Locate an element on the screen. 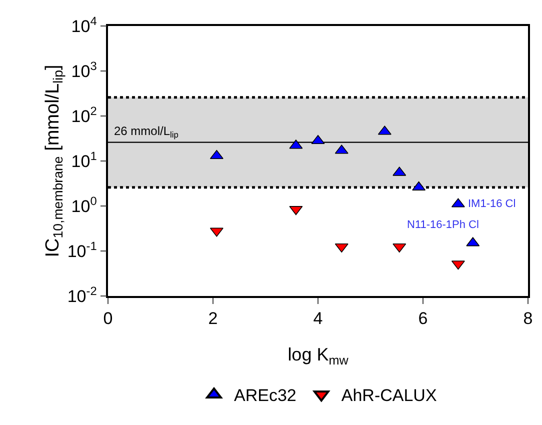 Image resolution: width=542 pixels, height=425 pixels. annotation: N11-16-1Ph Cl is located at coordinates (443, 225).